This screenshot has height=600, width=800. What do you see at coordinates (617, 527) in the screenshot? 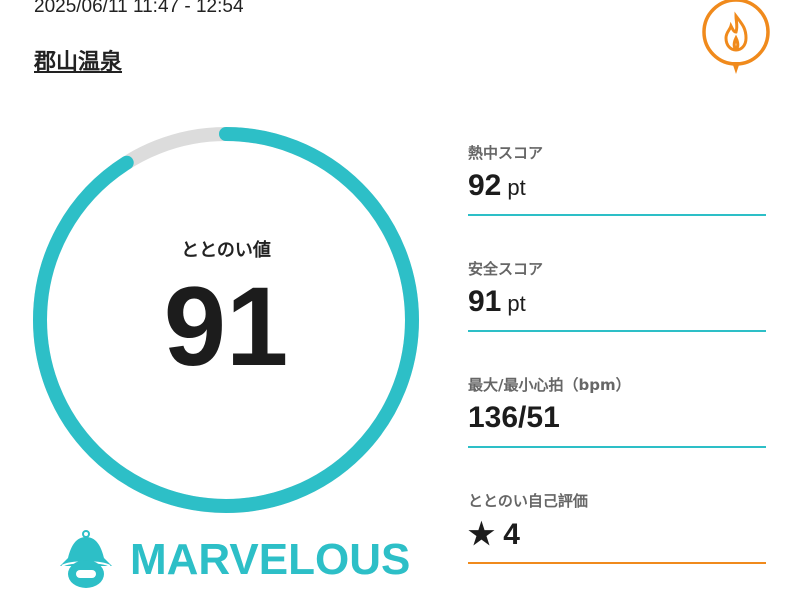
I see `stat-self-rating: ととのい自己評価 ★ 4` at bounding box center [617, 527].